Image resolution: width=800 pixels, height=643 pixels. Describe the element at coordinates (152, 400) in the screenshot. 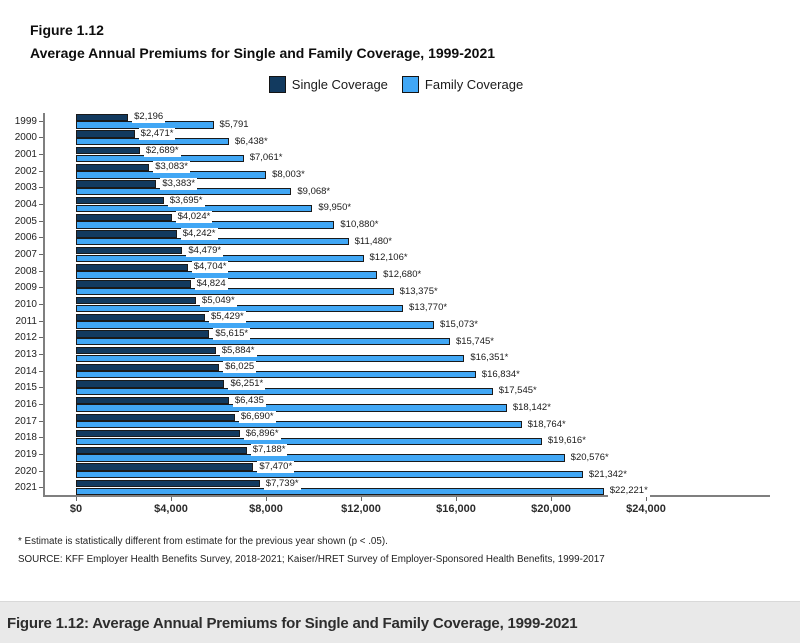

I see `bar-single-2016` at that location.